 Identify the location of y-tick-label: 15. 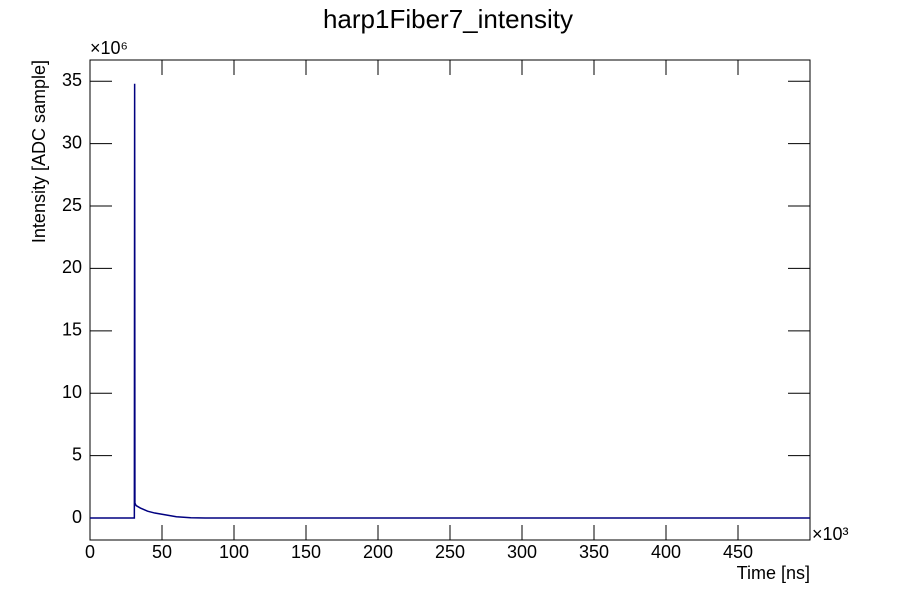
(72, 330).